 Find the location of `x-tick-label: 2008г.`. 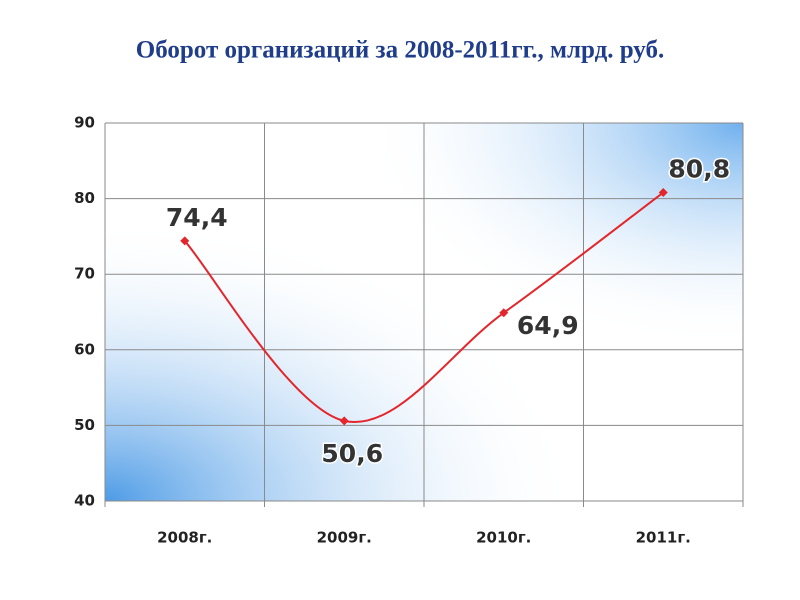

x-tick-label: 2008г. is located at coordinates (184, 538).